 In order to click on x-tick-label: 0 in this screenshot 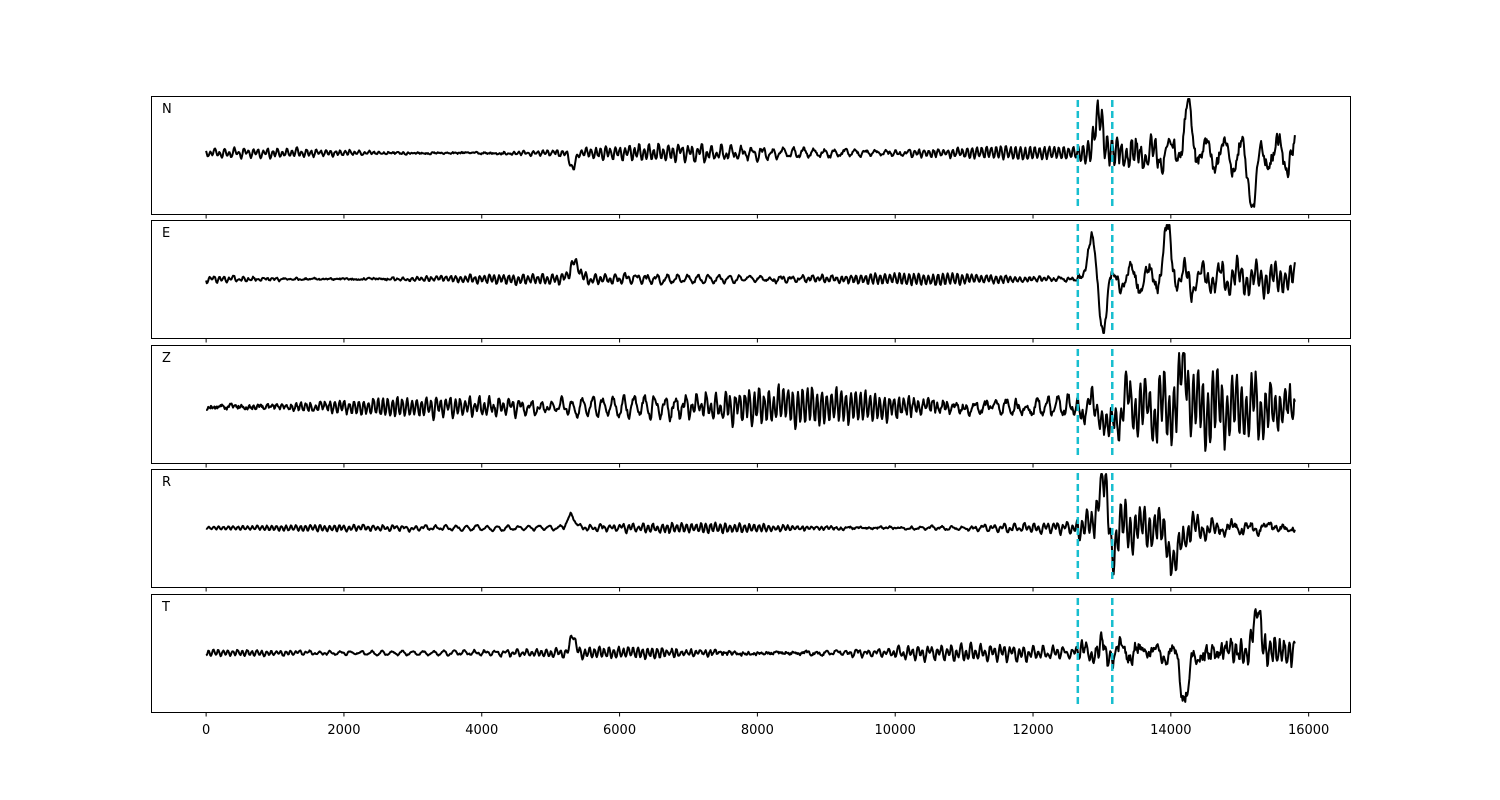, I will do `click(206, 730)`.